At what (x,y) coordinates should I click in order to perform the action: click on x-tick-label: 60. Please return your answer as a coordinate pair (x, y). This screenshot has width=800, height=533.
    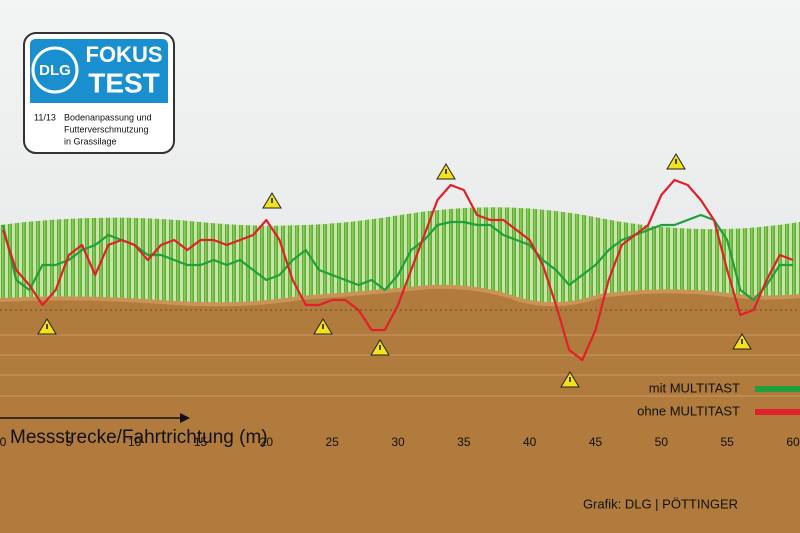
    Looking at the image, I should click on (793, 442).